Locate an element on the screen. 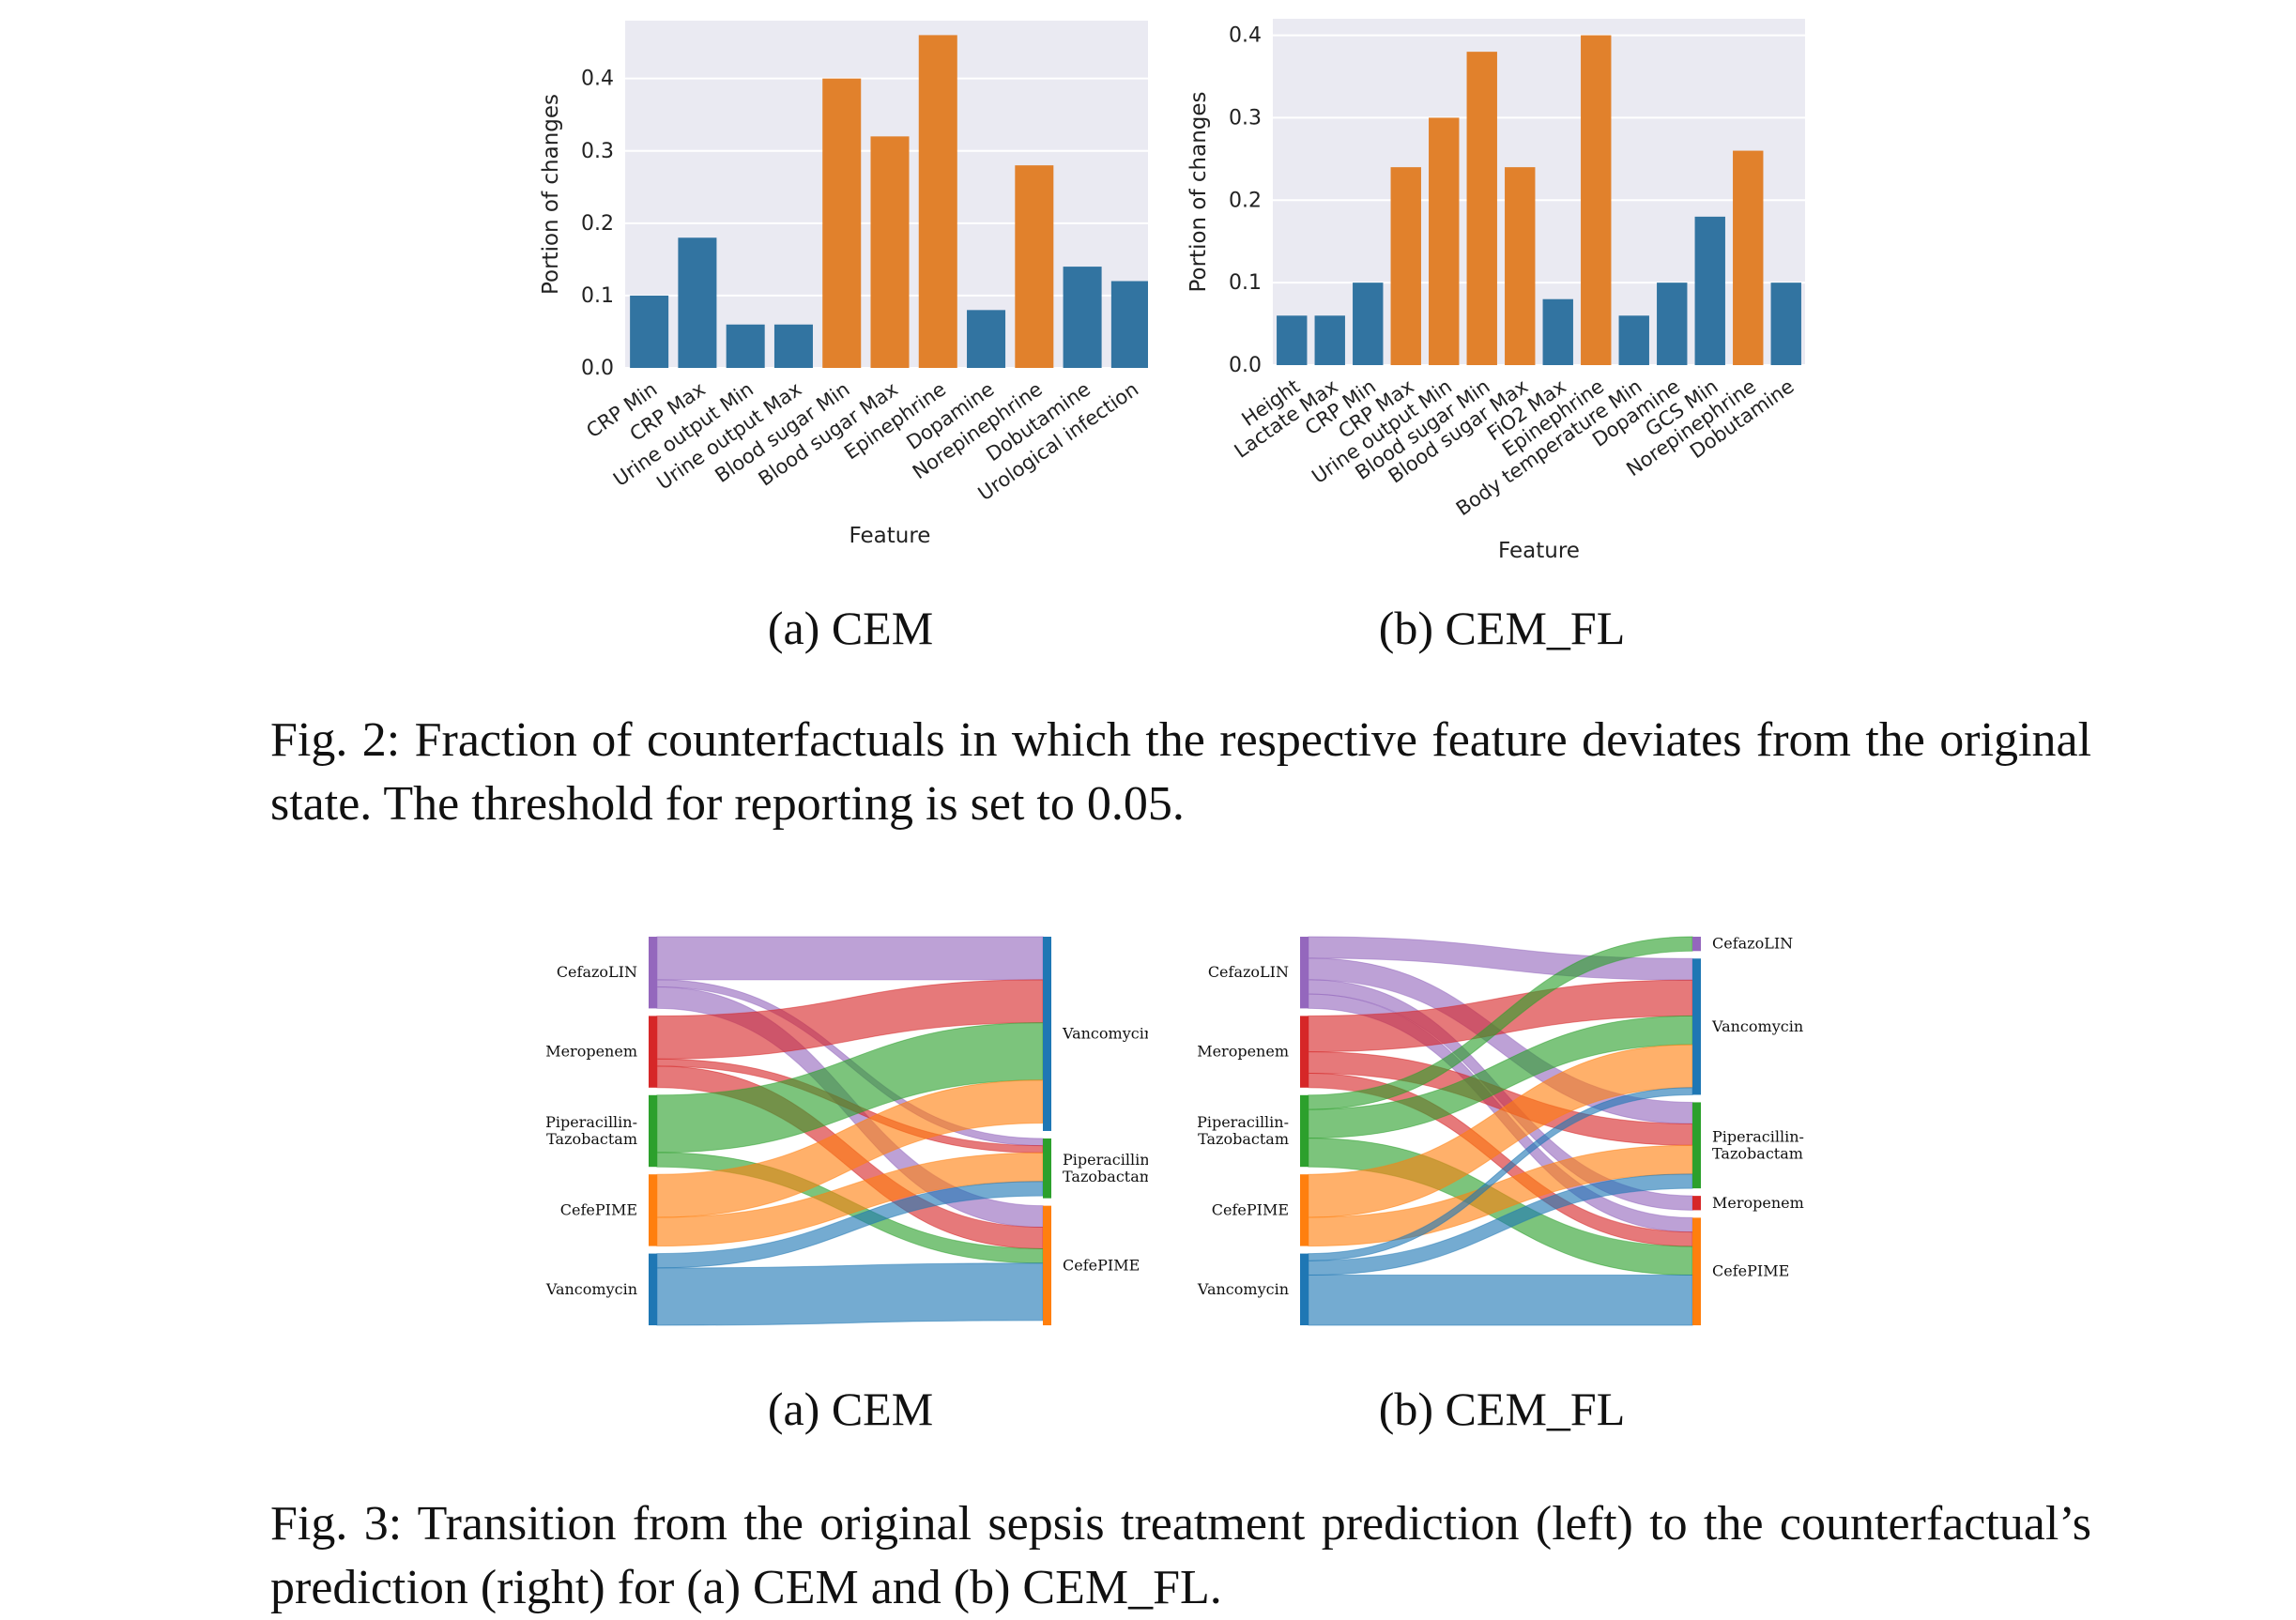  caption-label: Fig. 3: is located at coordinates (336, 1524).